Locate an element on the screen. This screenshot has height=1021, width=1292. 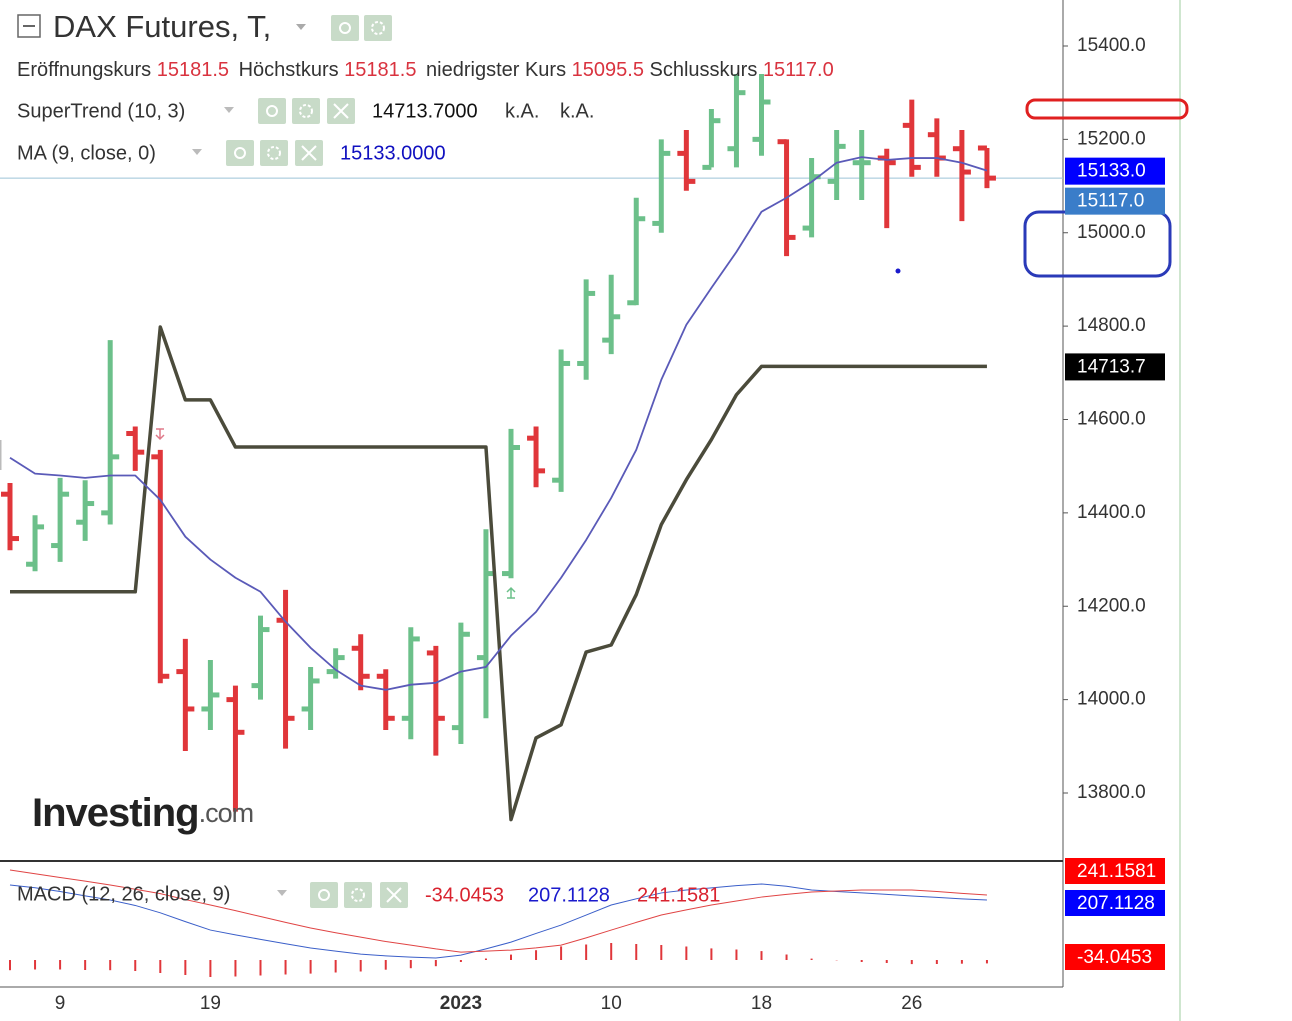
chart-title: DAX Futures, T, is located at coordinates (162, 26).